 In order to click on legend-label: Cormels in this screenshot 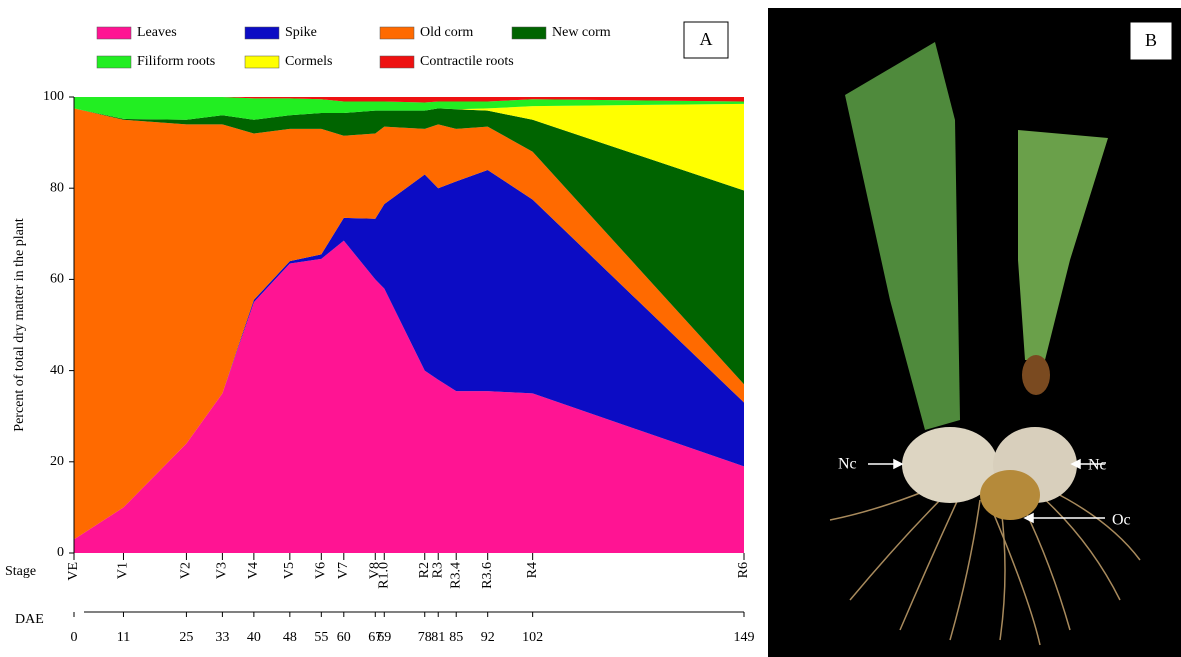, I will do `click(308, 61)`.